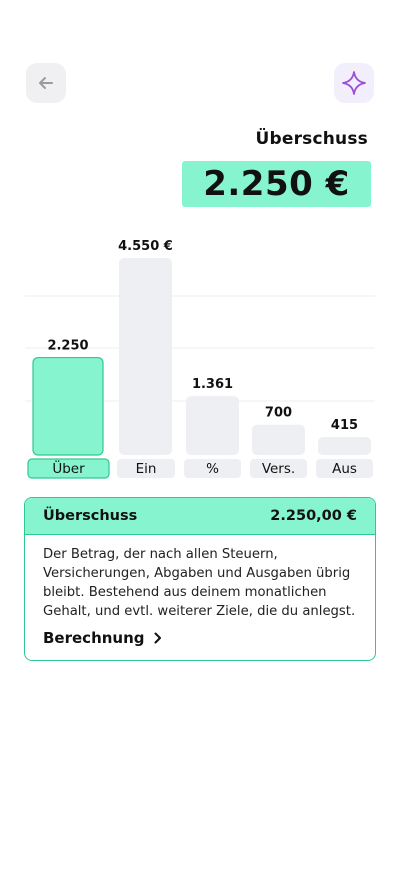 This screenshot has height=871, width=400. Describe the element at coordinates (185, 592) in the screenshot. I see `info-text-line: bleibt. Bestehend aus deinem monatlichen` at that location.